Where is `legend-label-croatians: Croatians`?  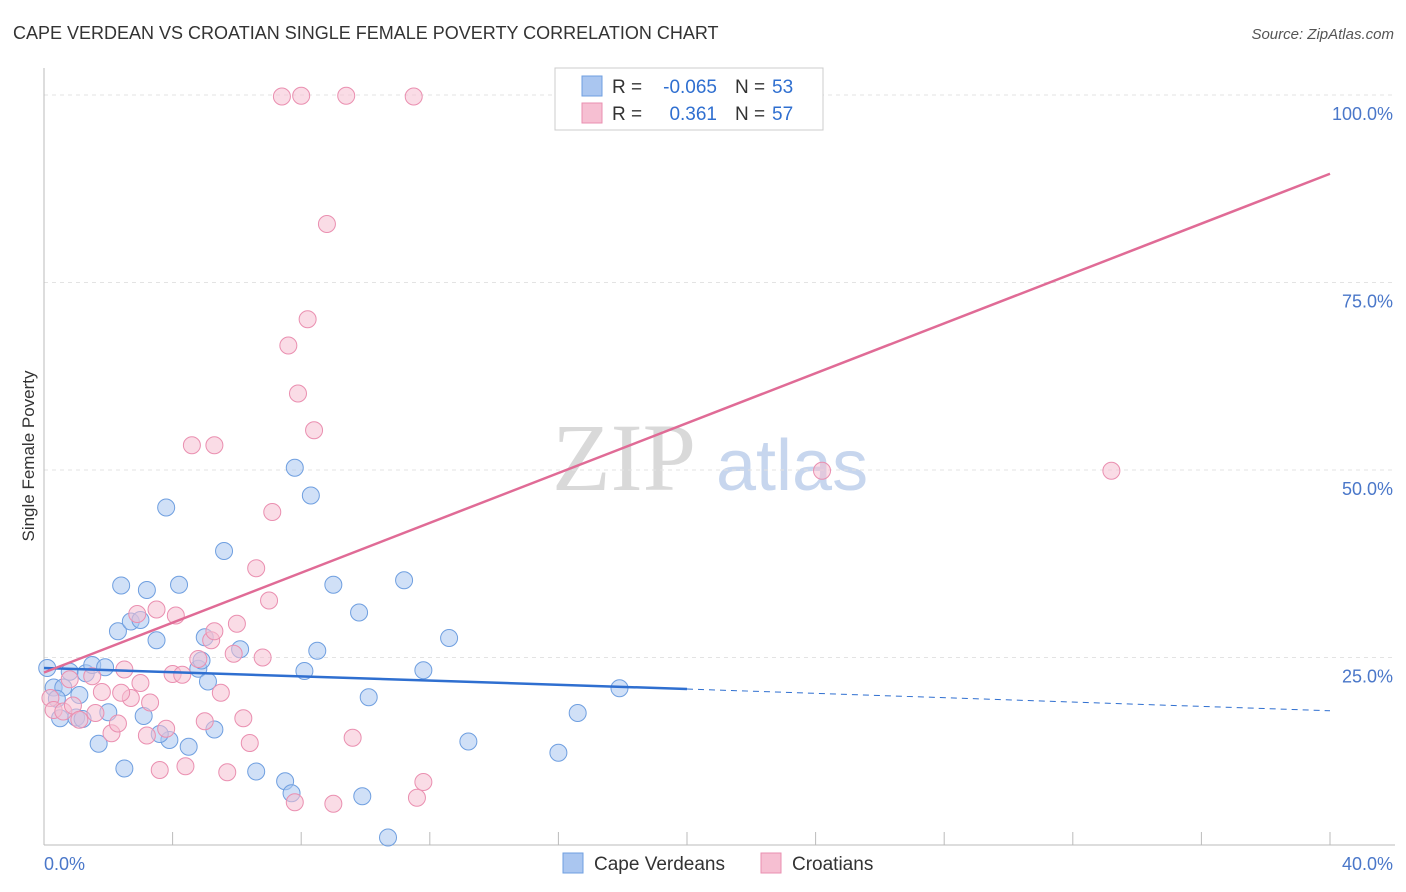
legend-label-croatians: Croatians is located at coordinates (832, 864).